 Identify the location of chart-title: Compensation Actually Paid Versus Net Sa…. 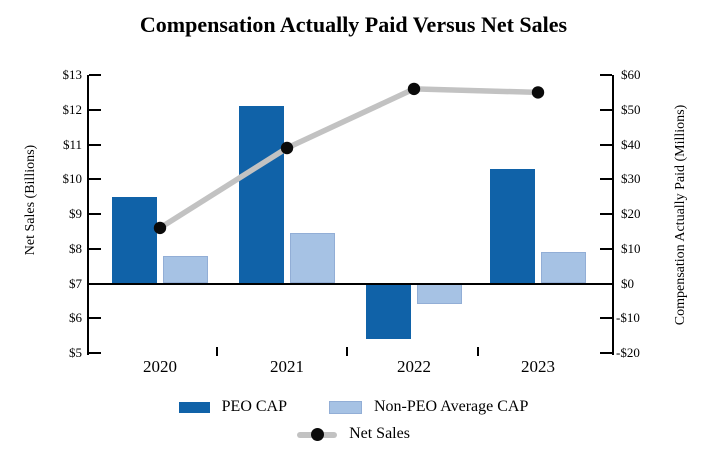
(353, 24).